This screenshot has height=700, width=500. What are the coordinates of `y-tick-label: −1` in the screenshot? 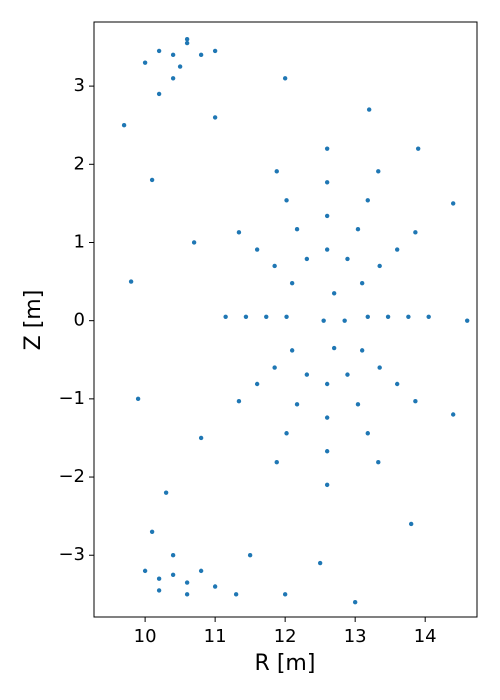 It's located at (71, 398).